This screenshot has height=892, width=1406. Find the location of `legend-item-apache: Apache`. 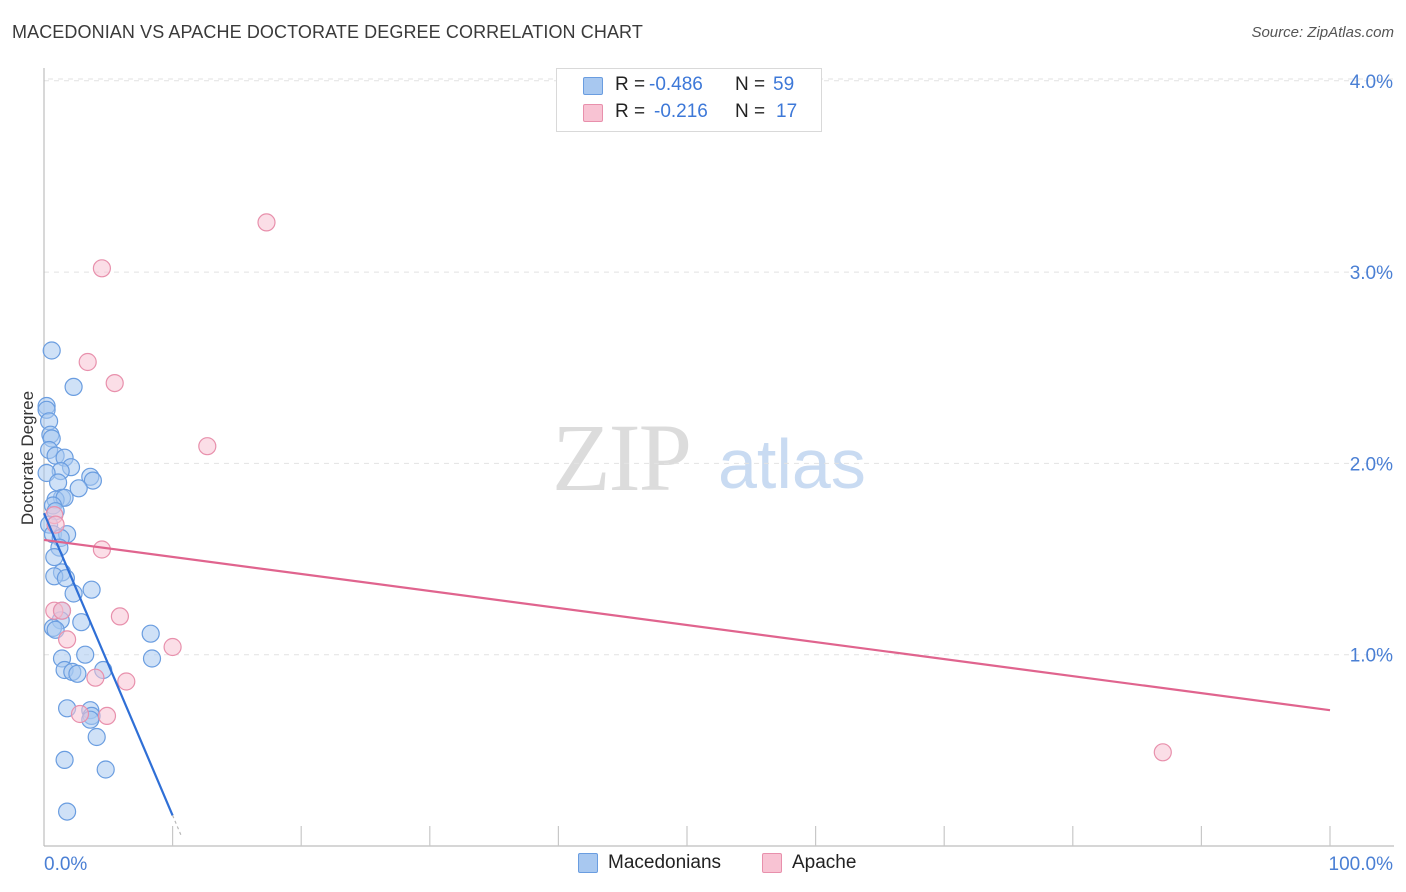

legend-item-apache: Apache is located at coordinates (809, 863).